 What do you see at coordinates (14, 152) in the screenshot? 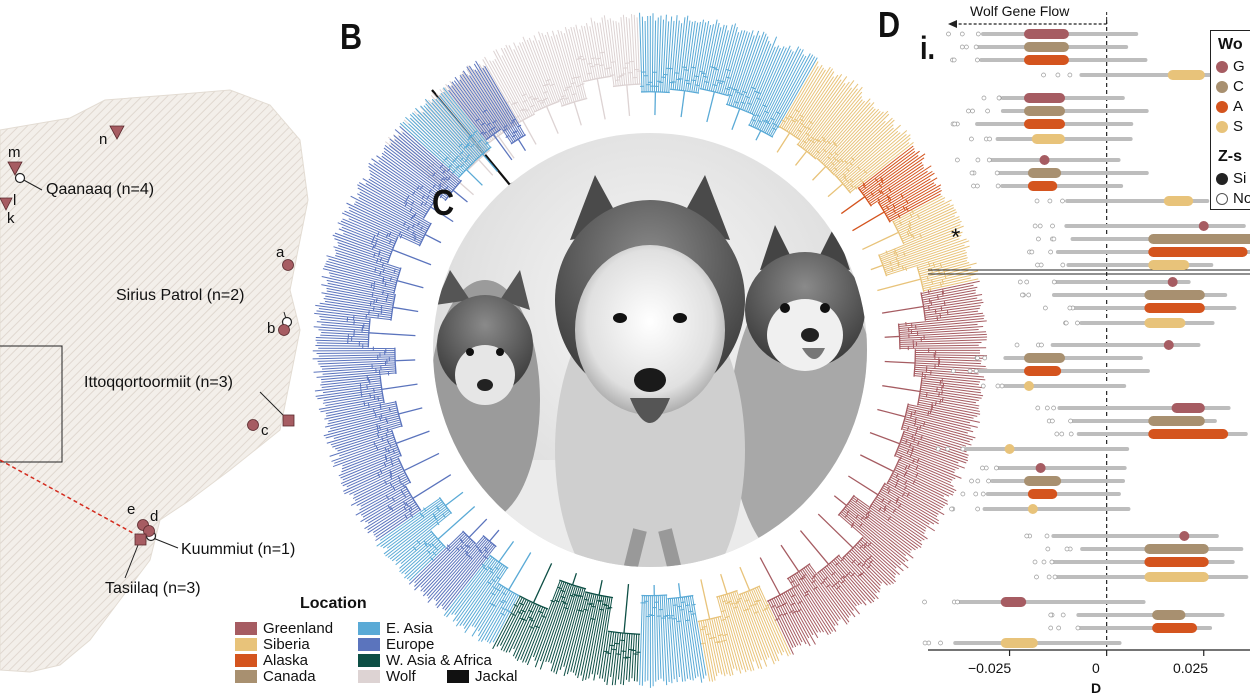
I see `site-letter-m: m` at bounding box center [14, 152].